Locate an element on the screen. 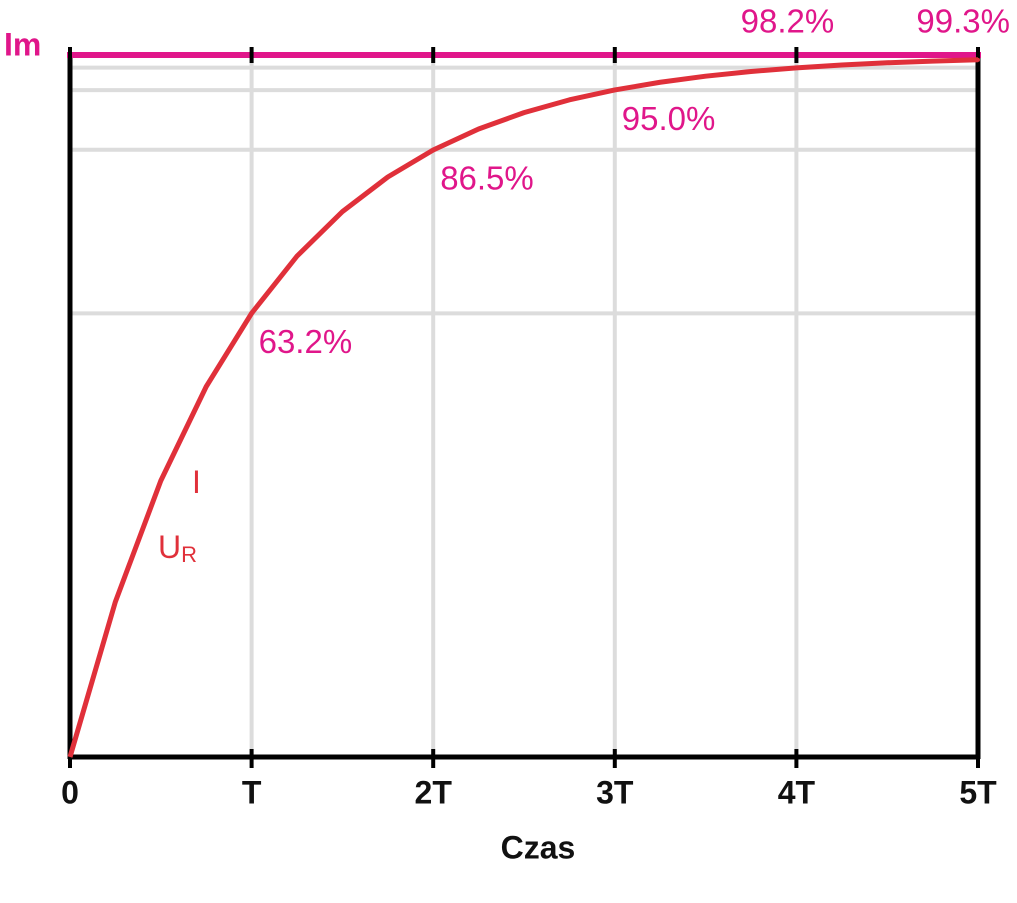 This screenshot has width=1017, height=903. curve-label-sub: R is located at coordinates (189, 554).